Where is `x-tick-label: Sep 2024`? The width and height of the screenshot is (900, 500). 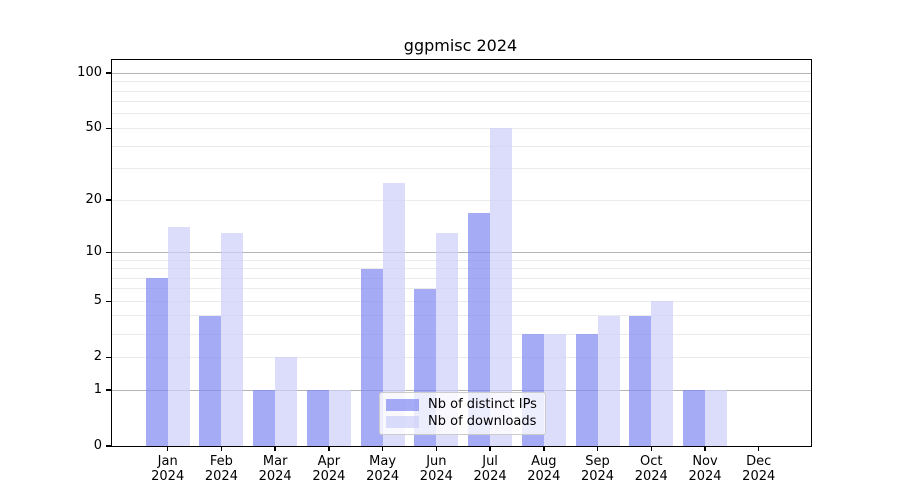
x-tick-label: Sep 2024 is located at coordinates (597, 469).